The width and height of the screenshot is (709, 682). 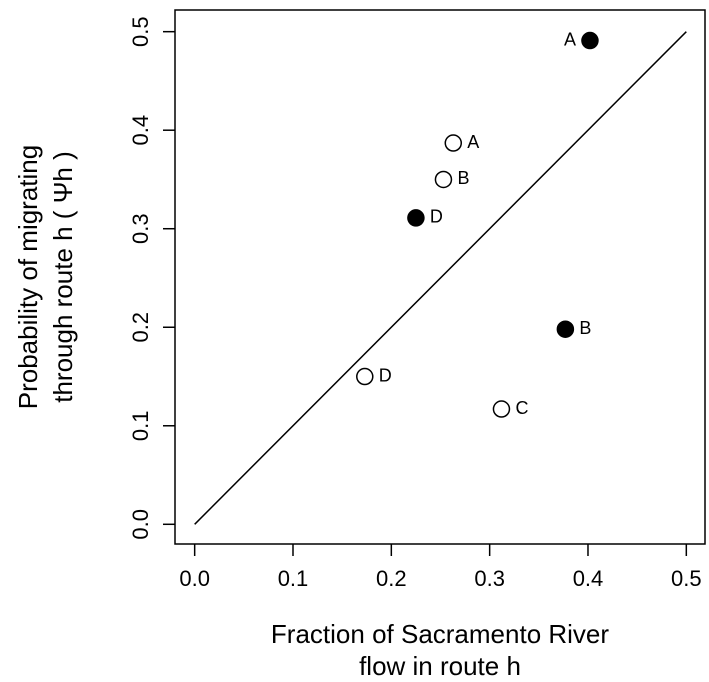 What do you see at coordinates (588, 578) in the screenshot?
I see `x-tick-label: 0.4` at bounding box center [588, 578].